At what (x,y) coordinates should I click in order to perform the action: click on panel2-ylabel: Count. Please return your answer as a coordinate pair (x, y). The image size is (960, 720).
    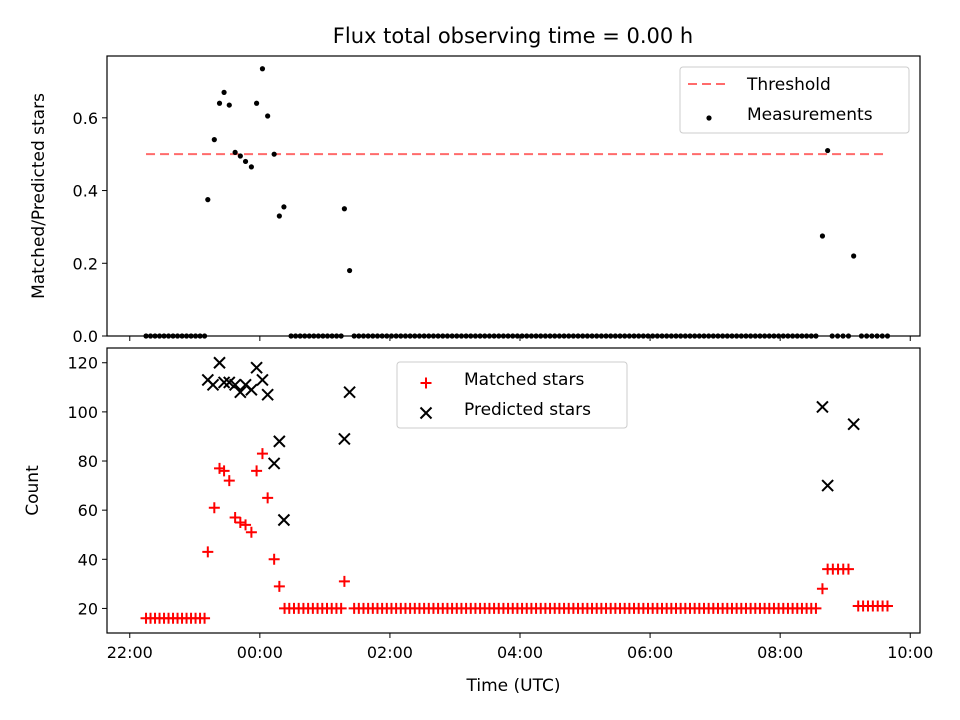
    Looking at the image, I should click on (33, 490).